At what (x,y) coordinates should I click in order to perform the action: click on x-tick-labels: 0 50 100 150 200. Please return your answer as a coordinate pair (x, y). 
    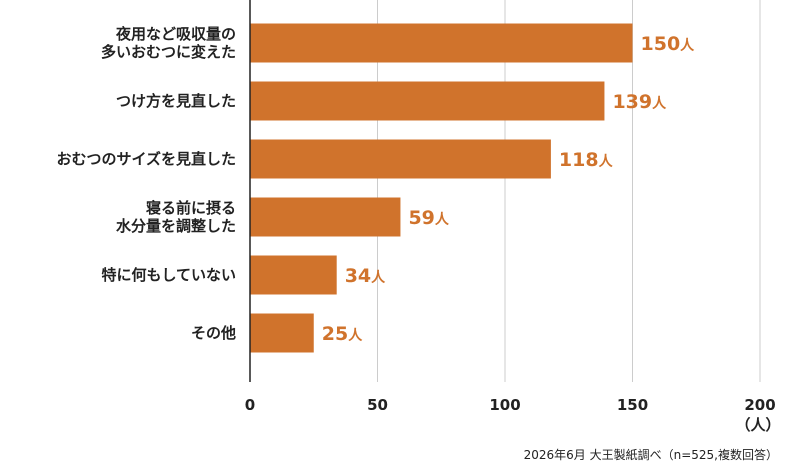
    Looking at the image, I should click on (510, 405).